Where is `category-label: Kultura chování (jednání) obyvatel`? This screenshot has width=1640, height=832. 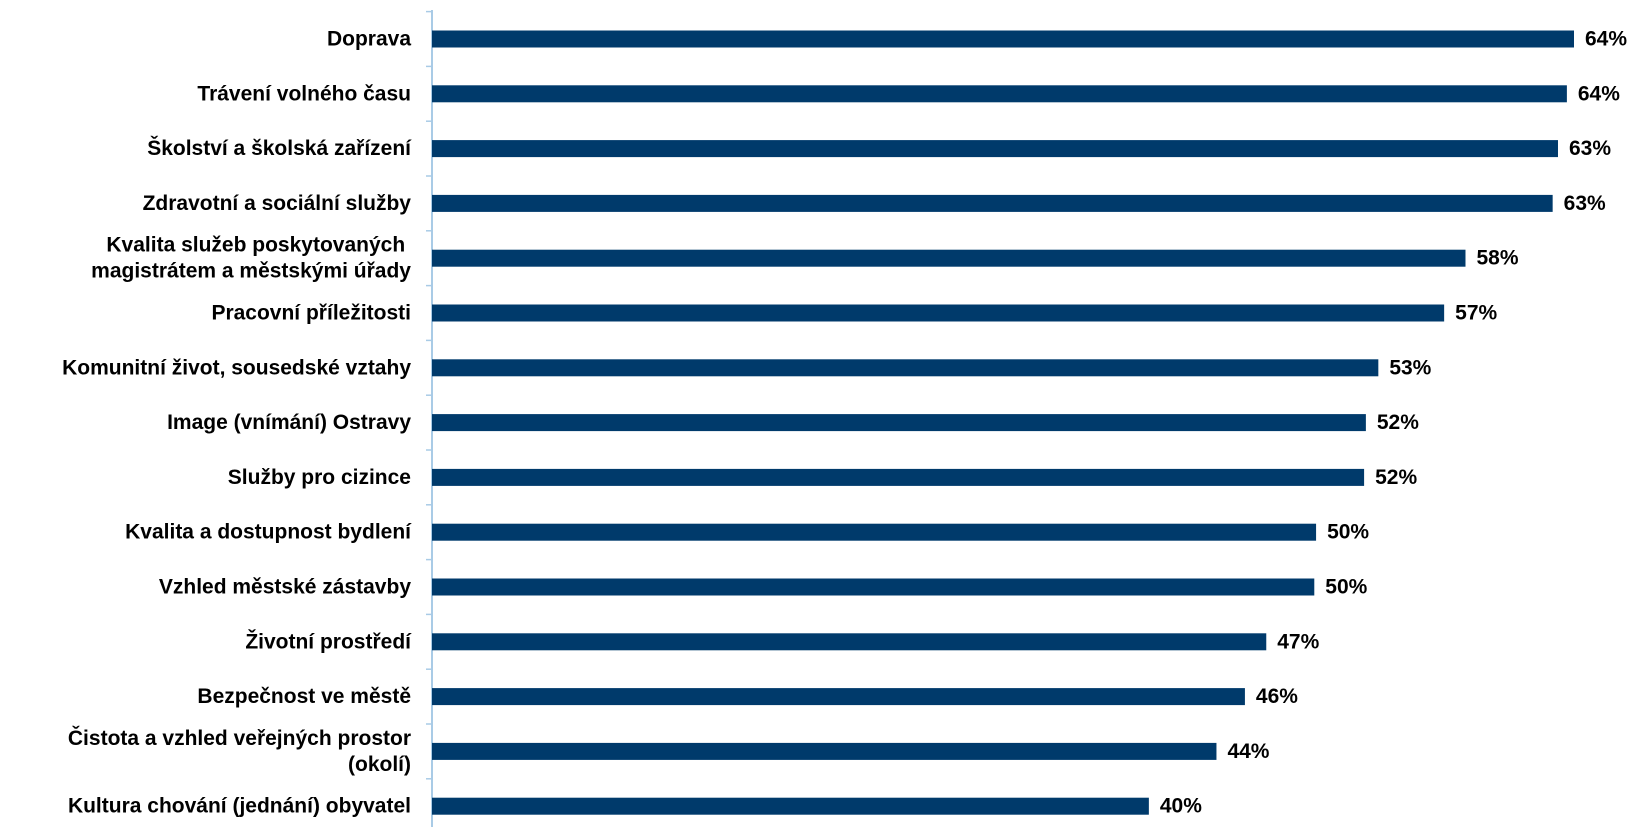 category-label: Kultura chování (jednání) obyvatel is located at coordinates (239, 806).